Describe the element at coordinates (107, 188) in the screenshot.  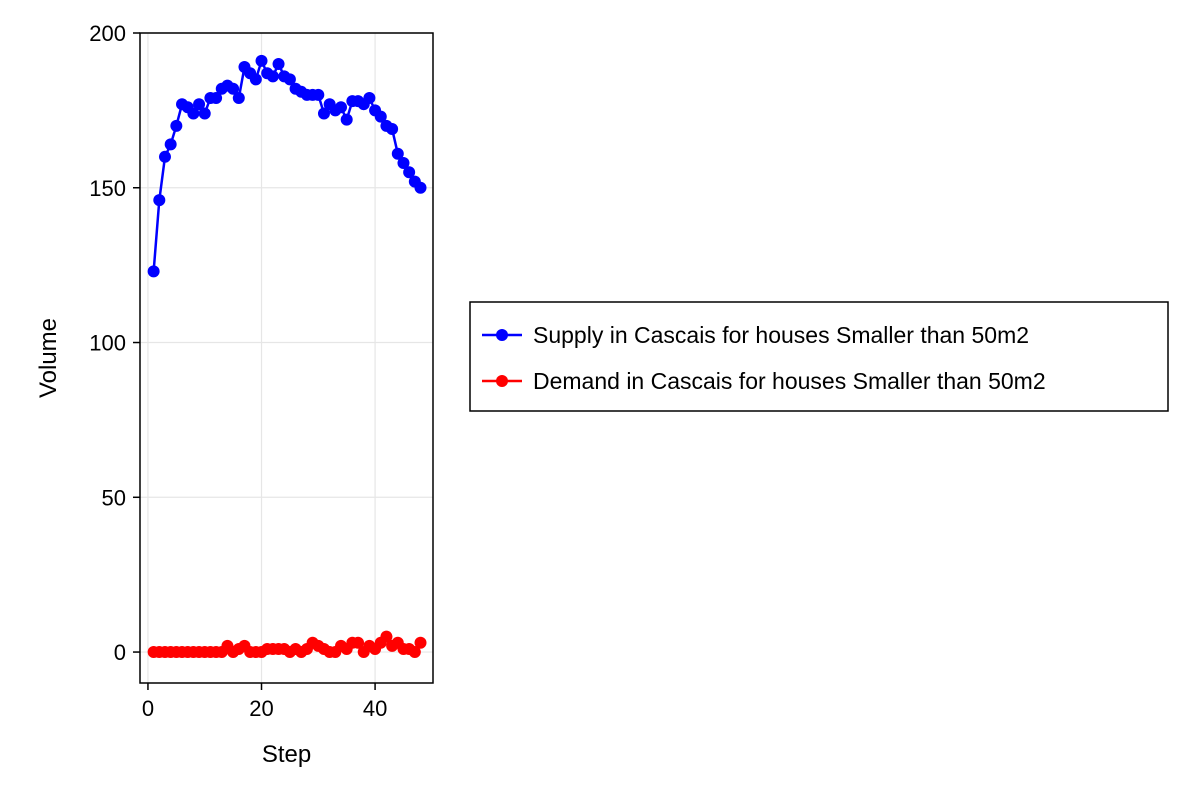
I see `y-tick-label: 150` at that location.